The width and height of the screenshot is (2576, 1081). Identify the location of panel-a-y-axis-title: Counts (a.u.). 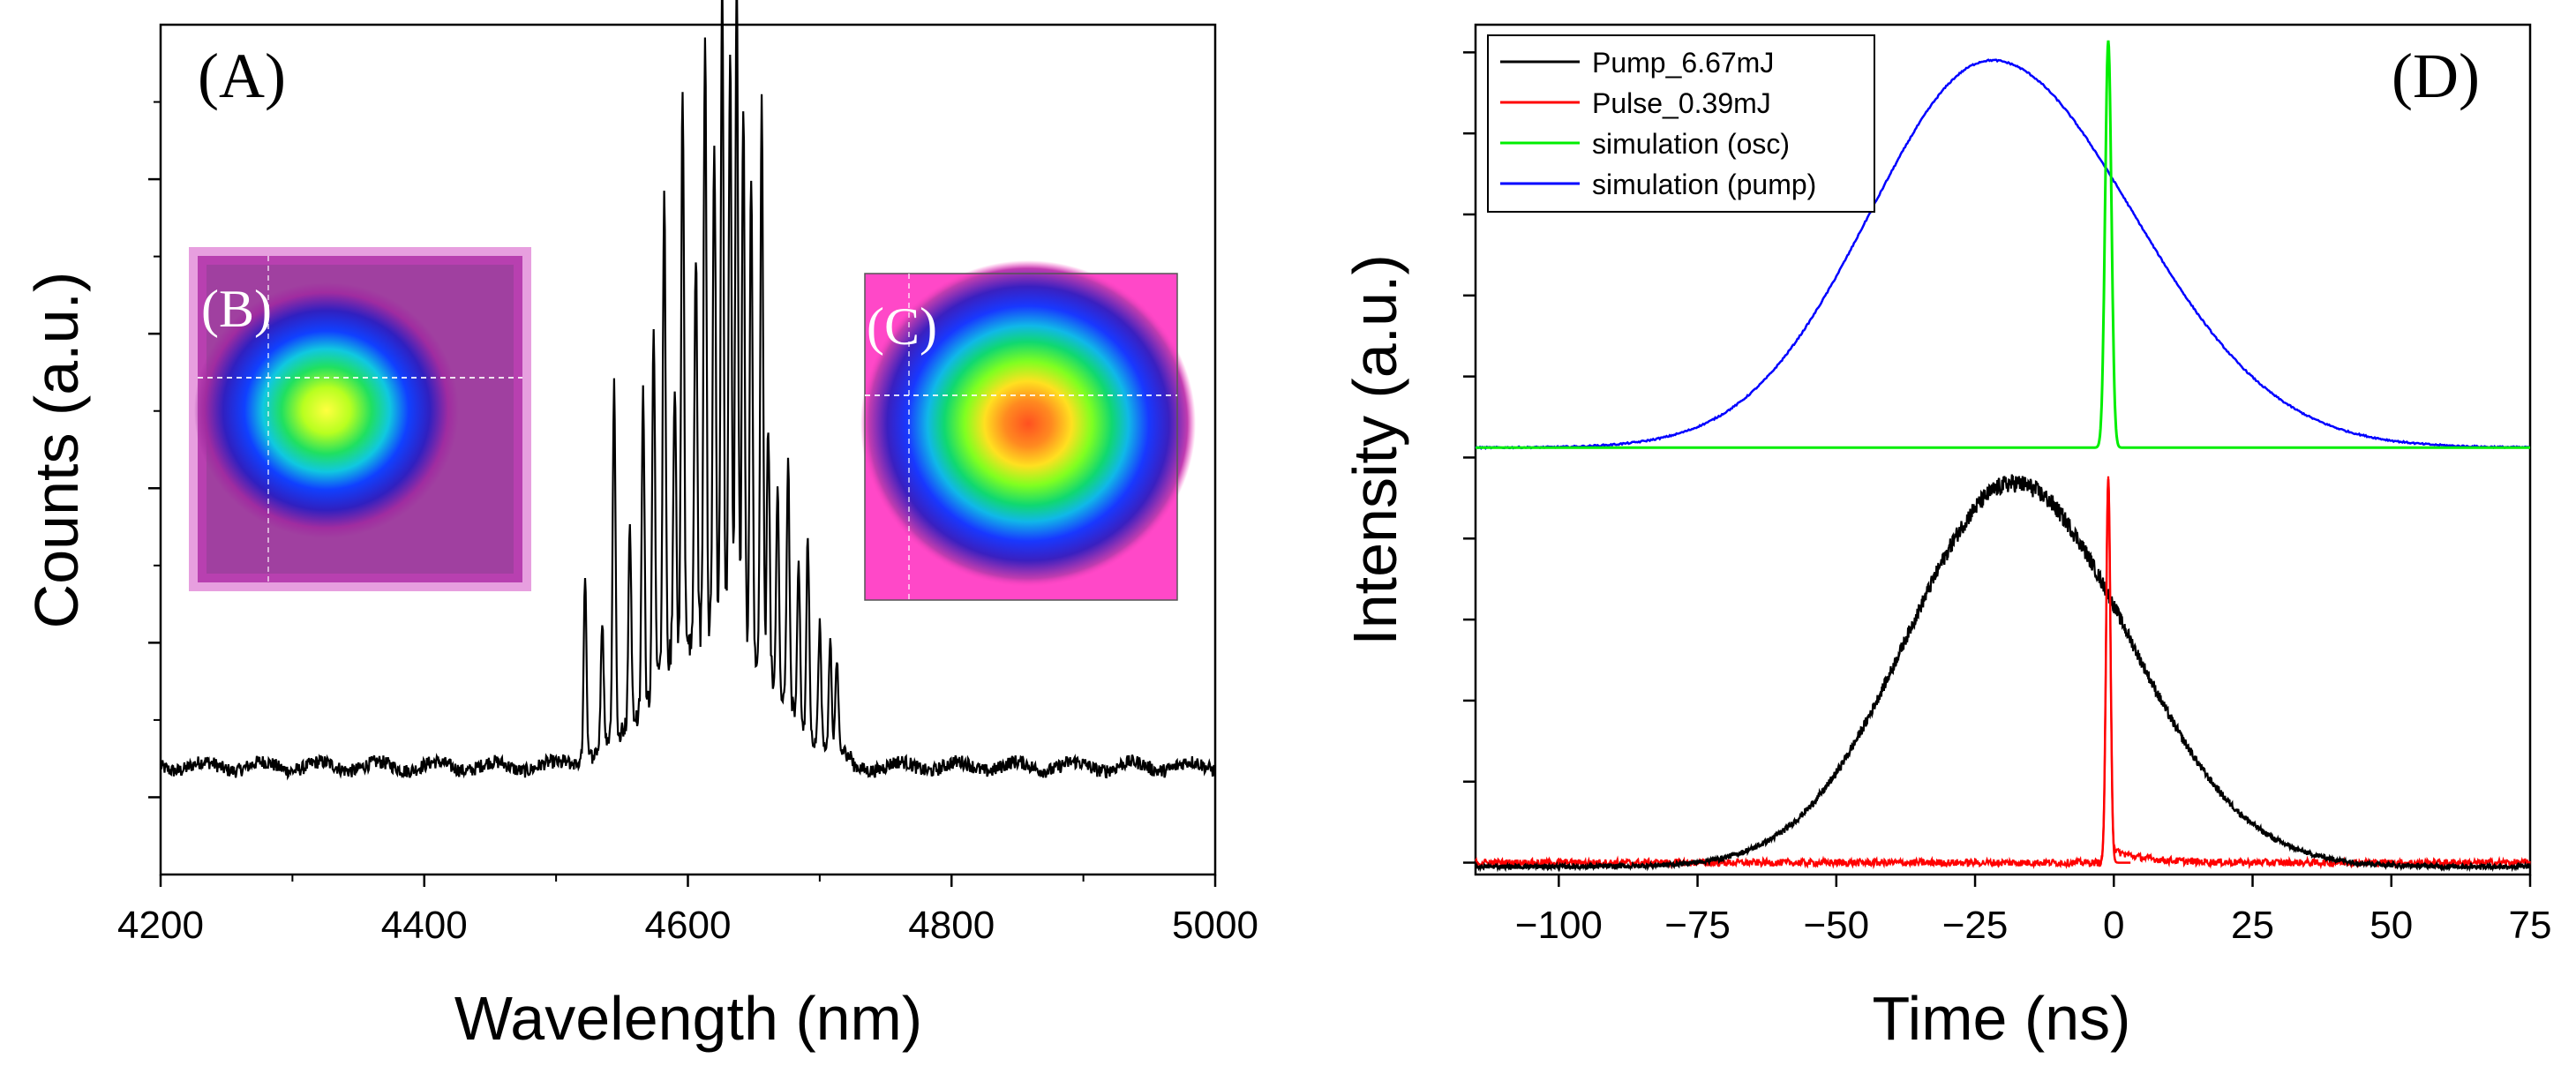
(56, 451).